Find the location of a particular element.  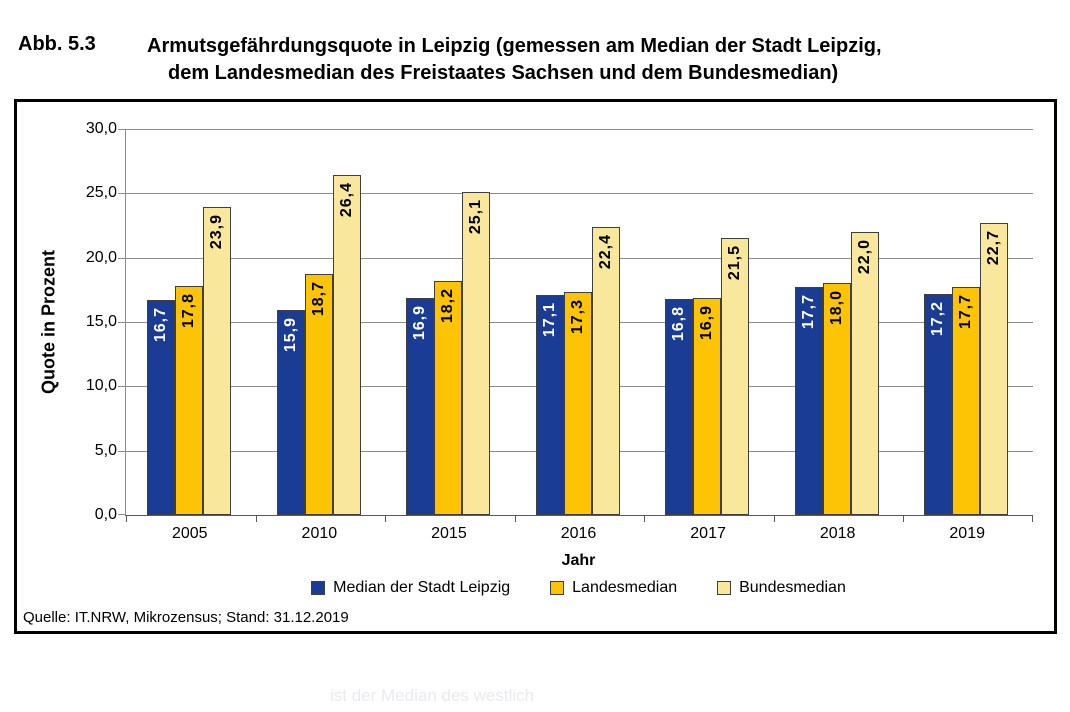

bar-value-label: 26,4 is located at coordinates (346, 200).